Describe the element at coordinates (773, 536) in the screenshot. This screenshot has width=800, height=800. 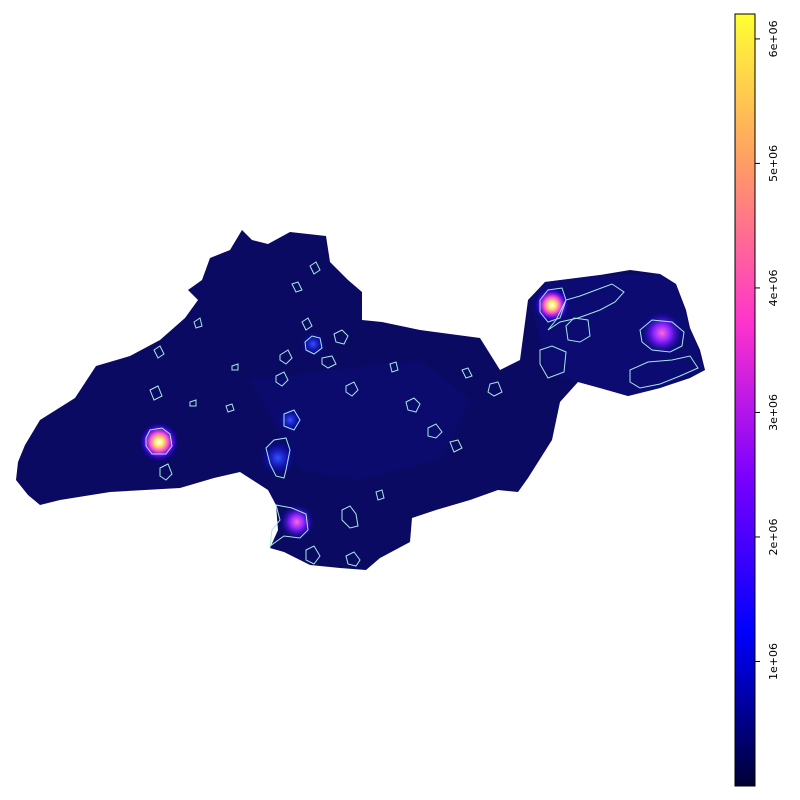
I see `colorbar-tick-label: 2e+06` at that location.